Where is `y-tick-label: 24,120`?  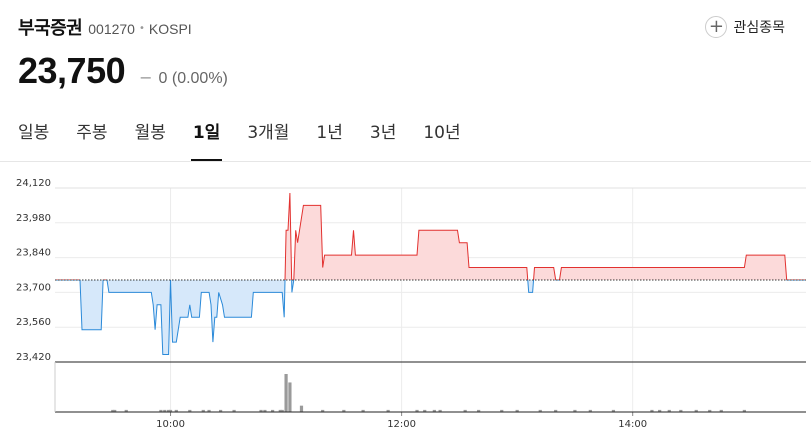
y-tick-label: 24,120 is located at coordinates (33, 183).